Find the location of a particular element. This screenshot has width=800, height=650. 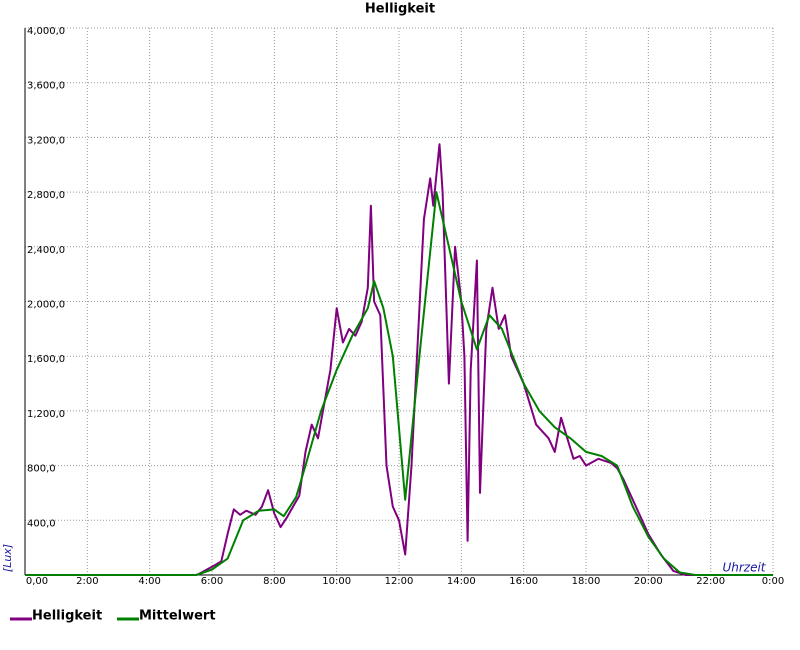

y-axis-label: [Lux] is located at coordinates (7, 558).